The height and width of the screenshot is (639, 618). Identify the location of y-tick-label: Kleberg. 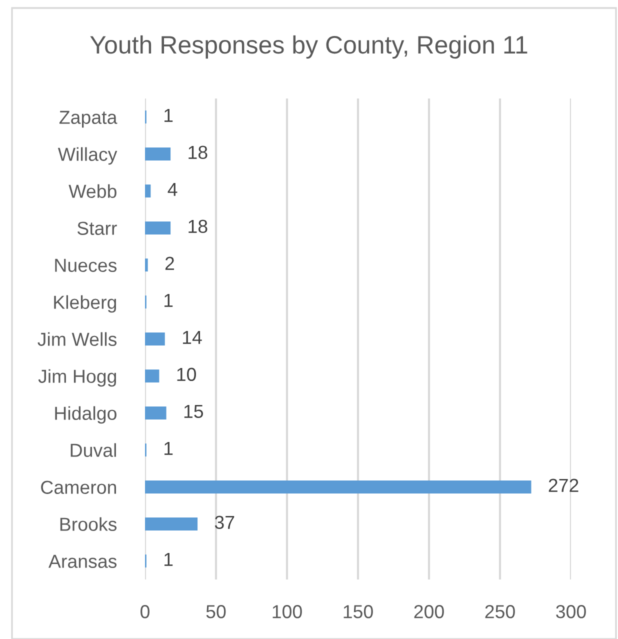
(85, 304).